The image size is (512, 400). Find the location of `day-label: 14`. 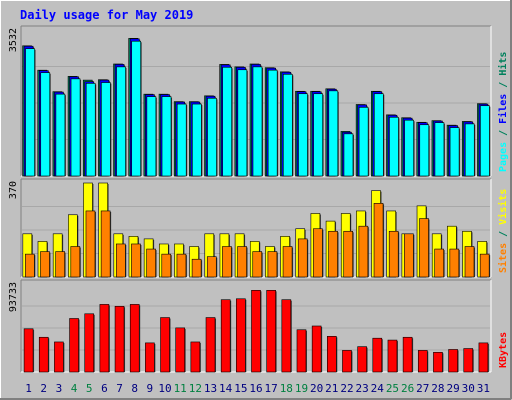

day-label: 14 is located at coordinates (226, 388).